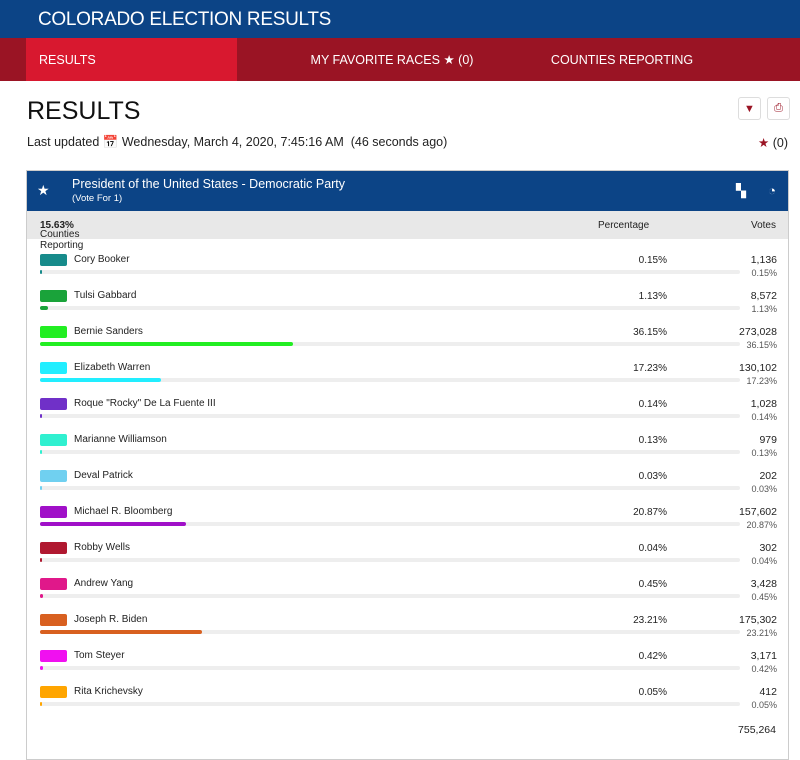 The width and height of the screenshot is (800, 760). Describe the element at coordinates (67, 59) in the screenshot. I see `tab-results-label: RESULTS` at that location.